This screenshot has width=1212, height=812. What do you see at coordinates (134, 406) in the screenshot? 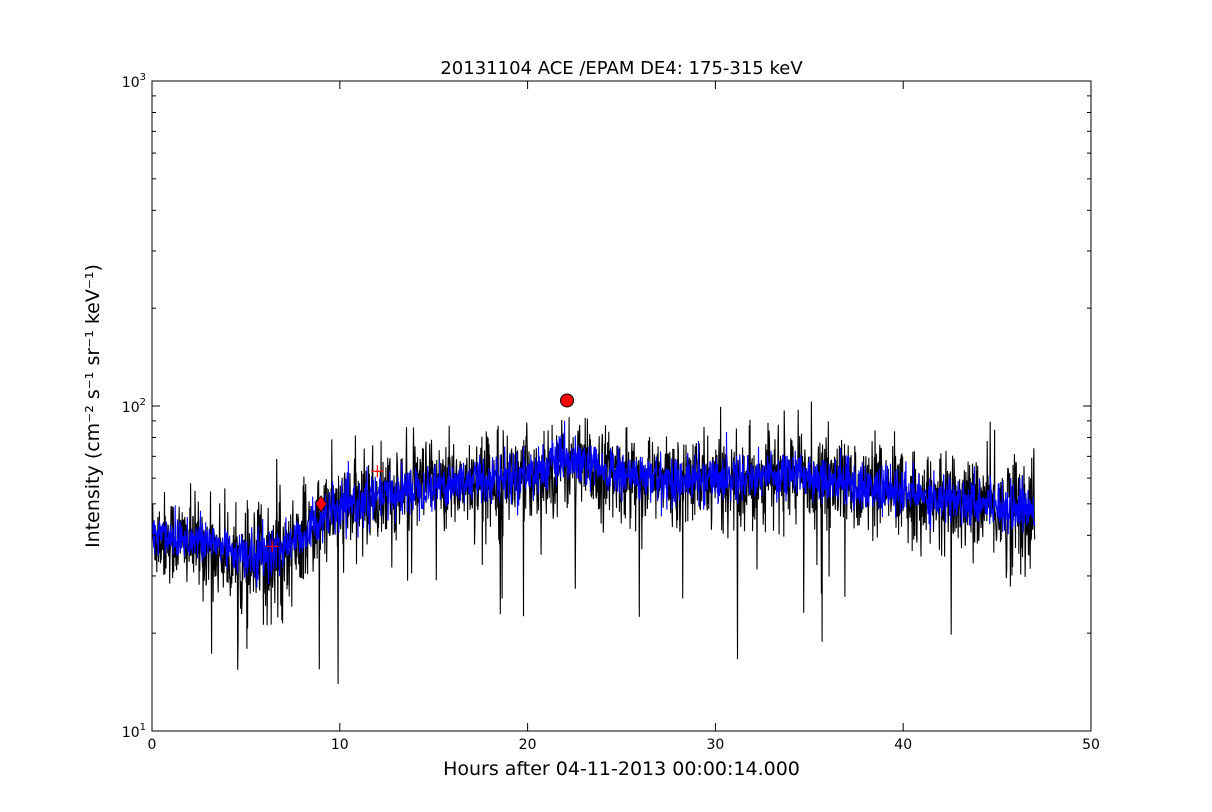
I see `y-tick-label: 10²` at bounding box center [134, 406].